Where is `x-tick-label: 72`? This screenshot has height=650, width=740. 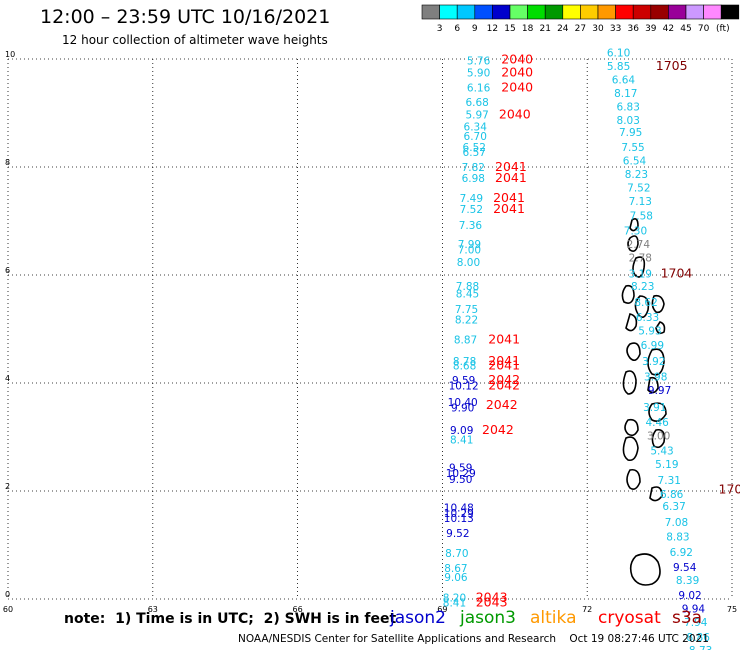
x-tick-label: 72 is located at coordinates (587, 609).